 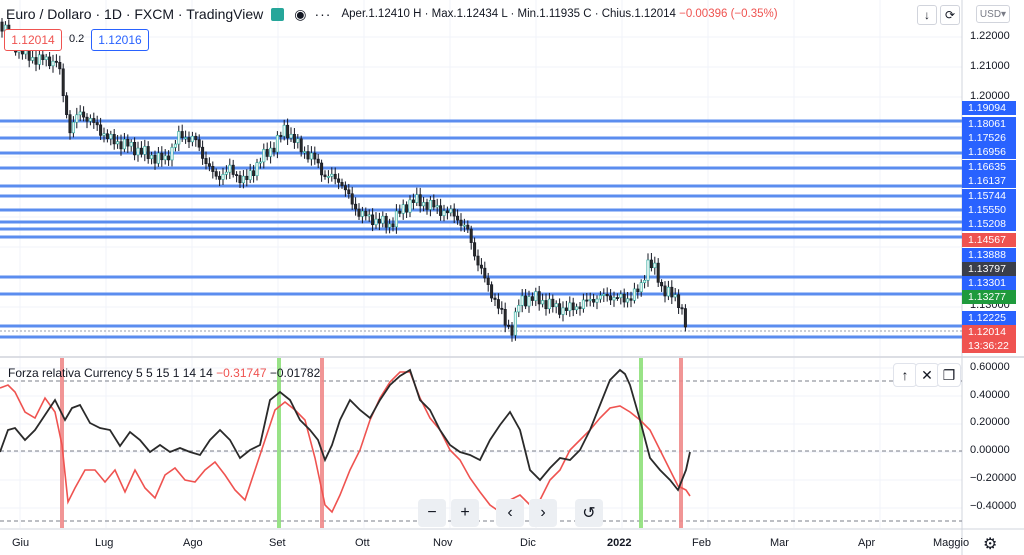 What do you see at coordinates (300, 13) in the screenshot?
I see `eye-icon: ◉` at bounding box center [300, 13].